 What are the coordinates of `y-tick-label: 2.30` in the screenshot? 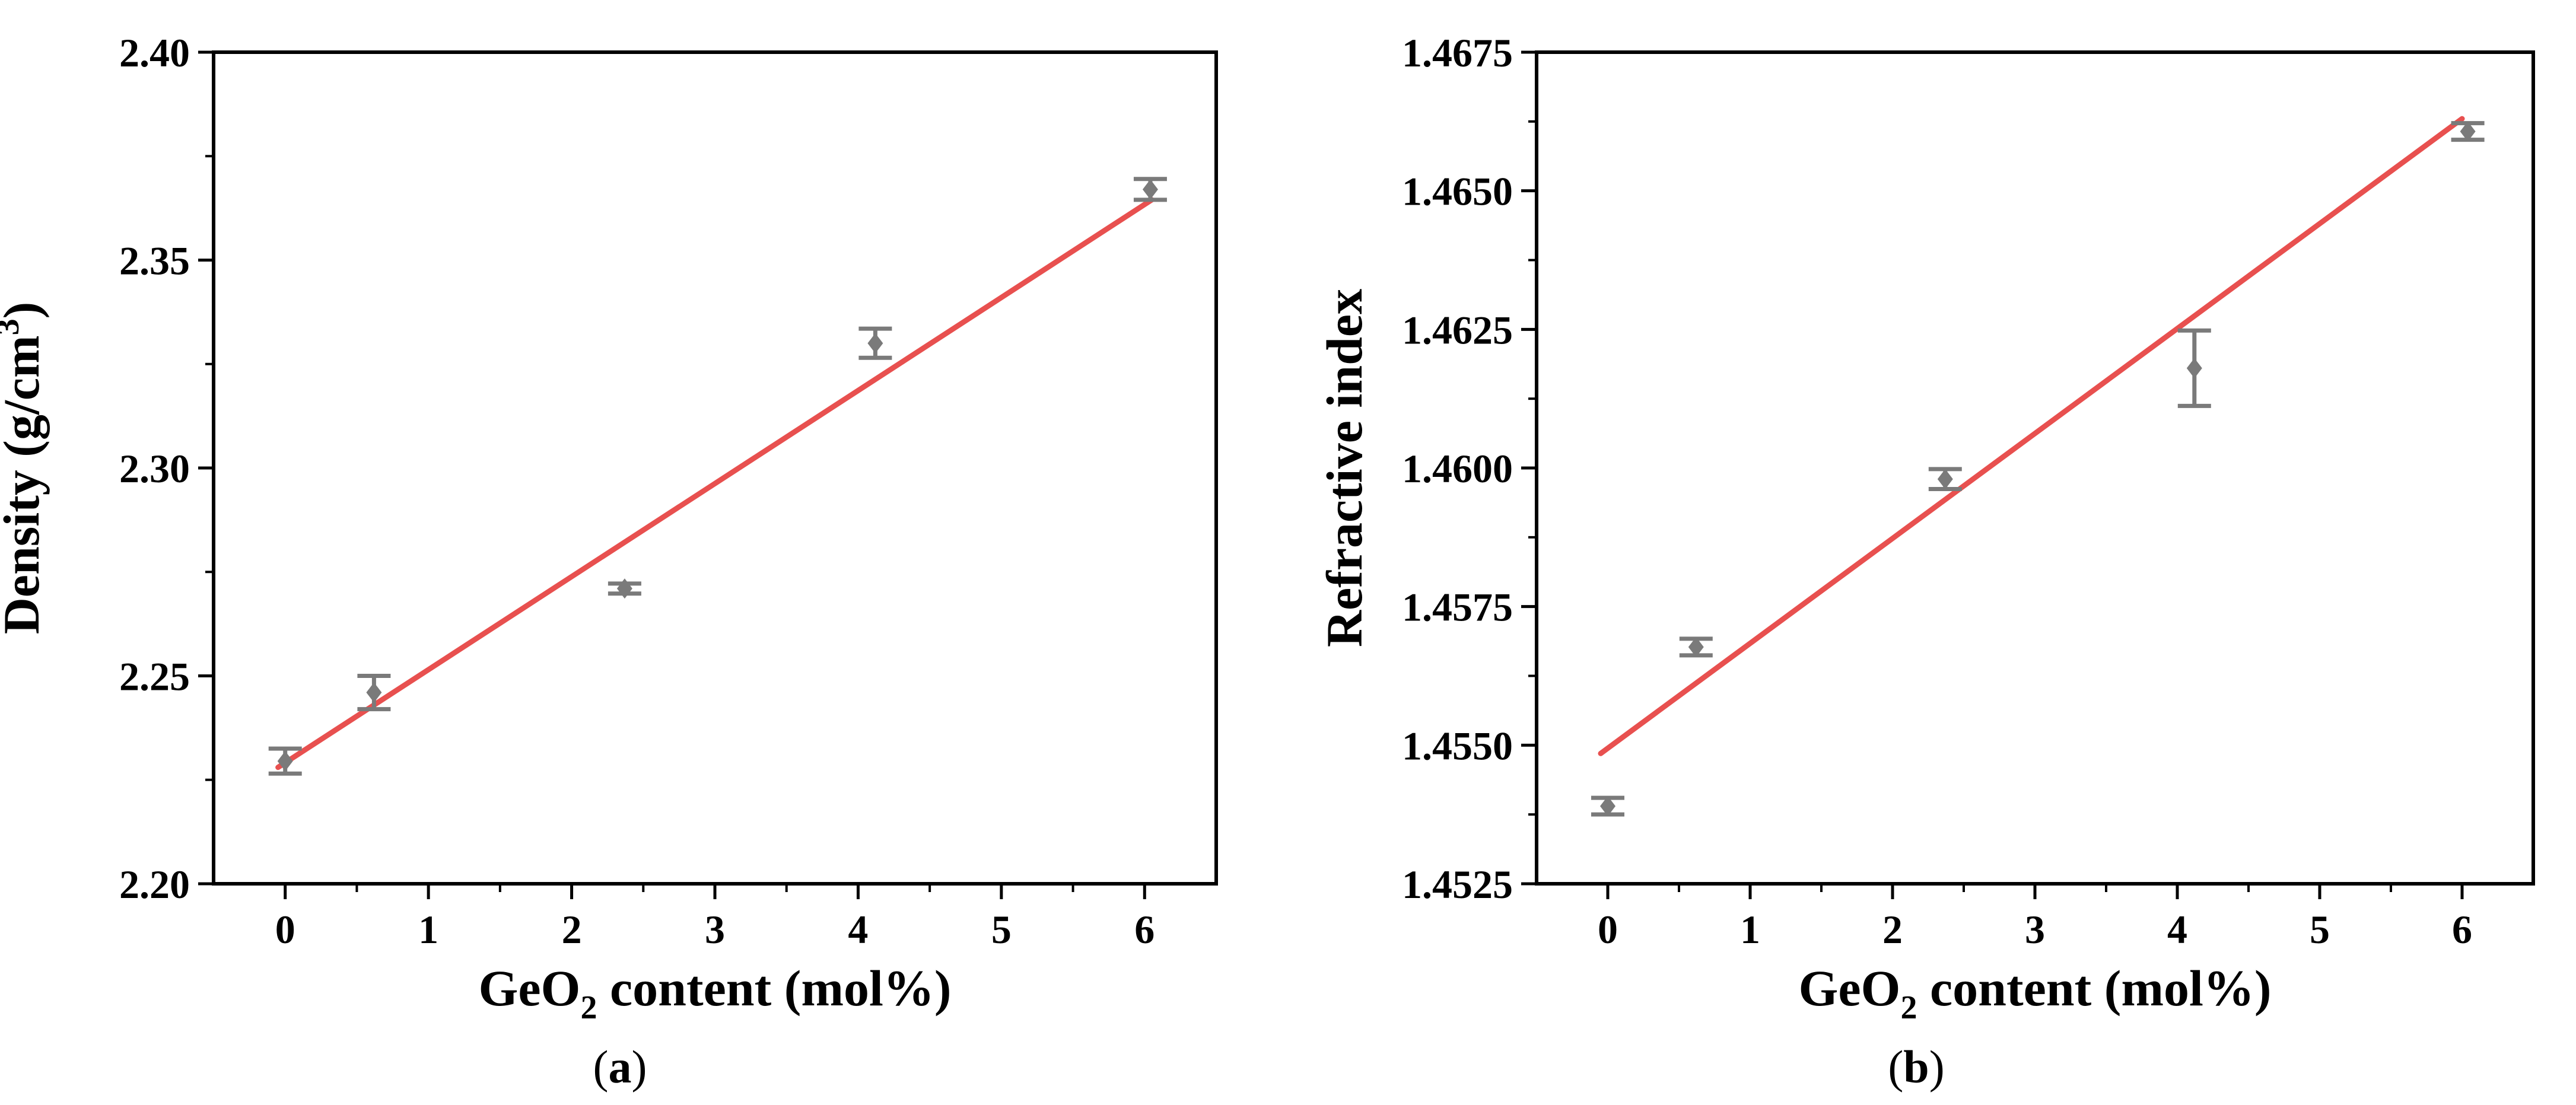 It's located at (154, 468).